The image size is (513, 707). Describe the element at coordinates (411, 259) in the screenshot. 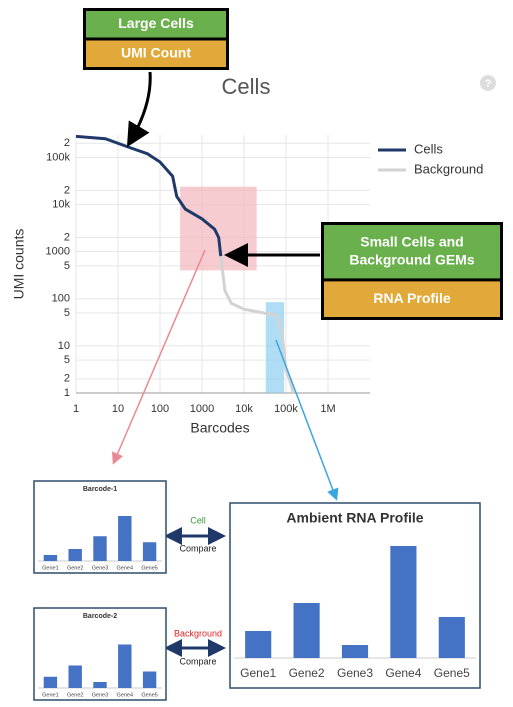

I see `callout-title: Background GEMs` at that location.